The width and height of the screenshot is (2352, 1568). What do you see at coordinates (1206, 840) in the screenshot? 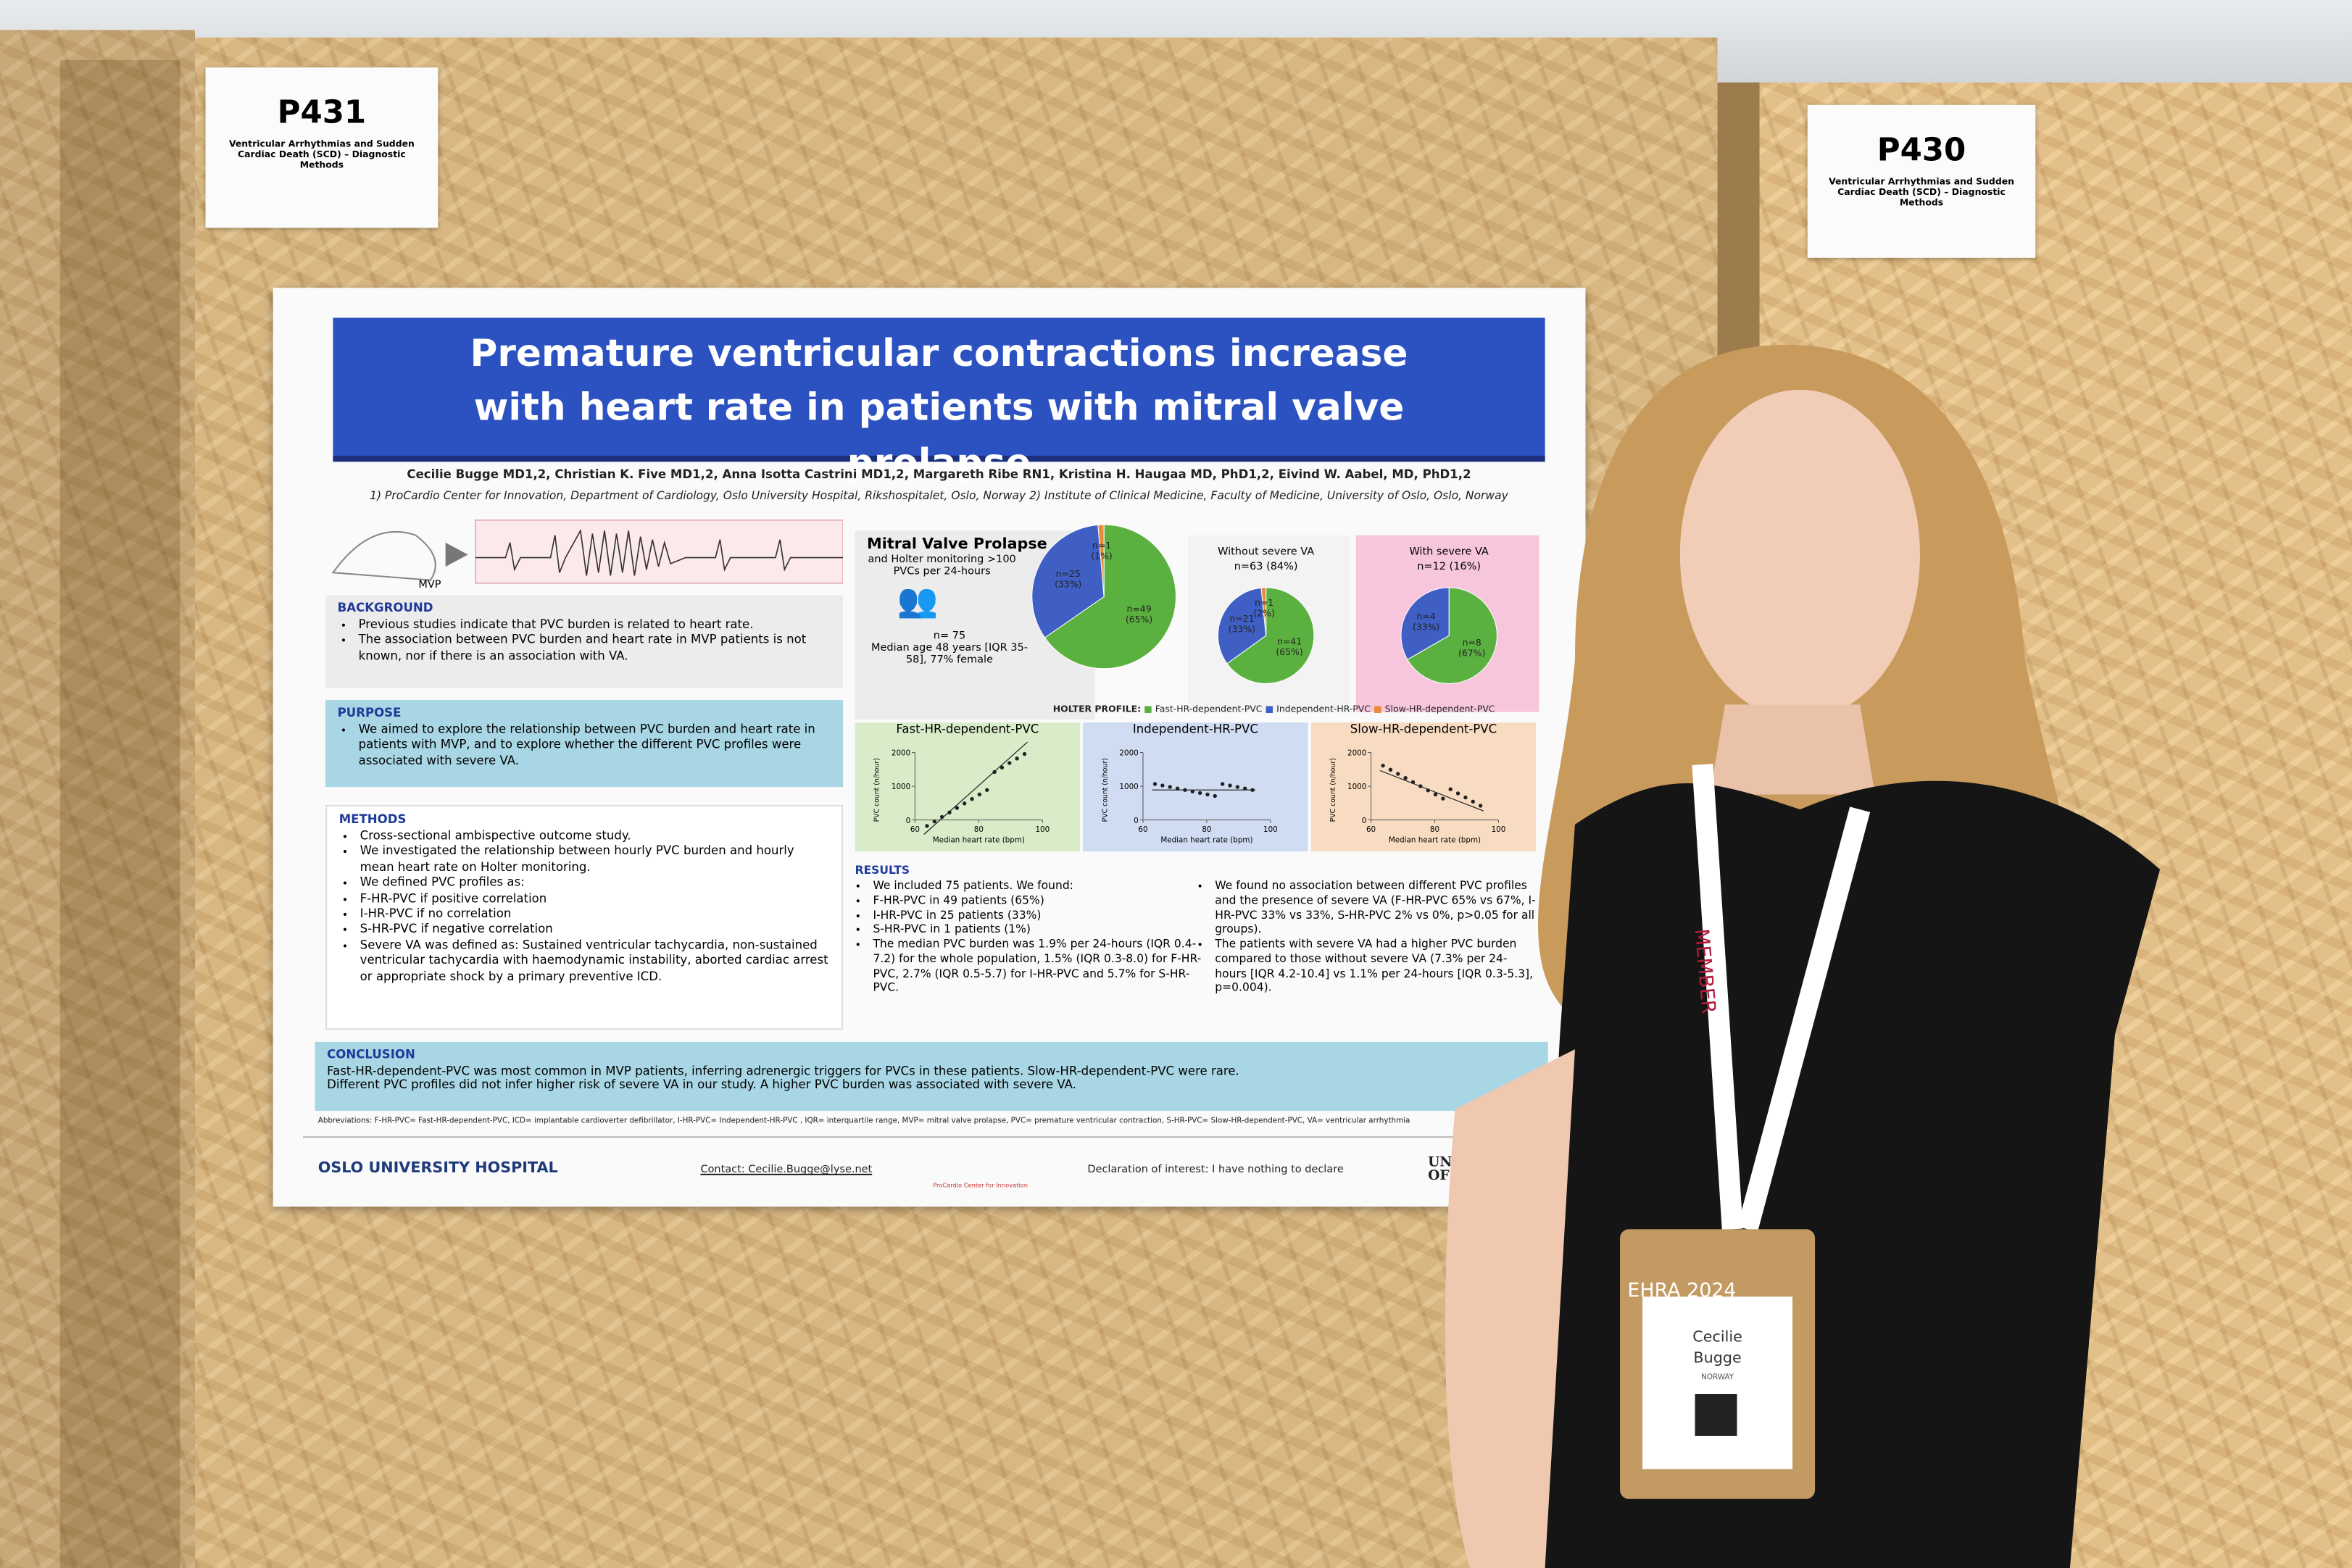
I see `x-axis-label: Median heart rate (bpm)` at bounding box center [1206, 840].